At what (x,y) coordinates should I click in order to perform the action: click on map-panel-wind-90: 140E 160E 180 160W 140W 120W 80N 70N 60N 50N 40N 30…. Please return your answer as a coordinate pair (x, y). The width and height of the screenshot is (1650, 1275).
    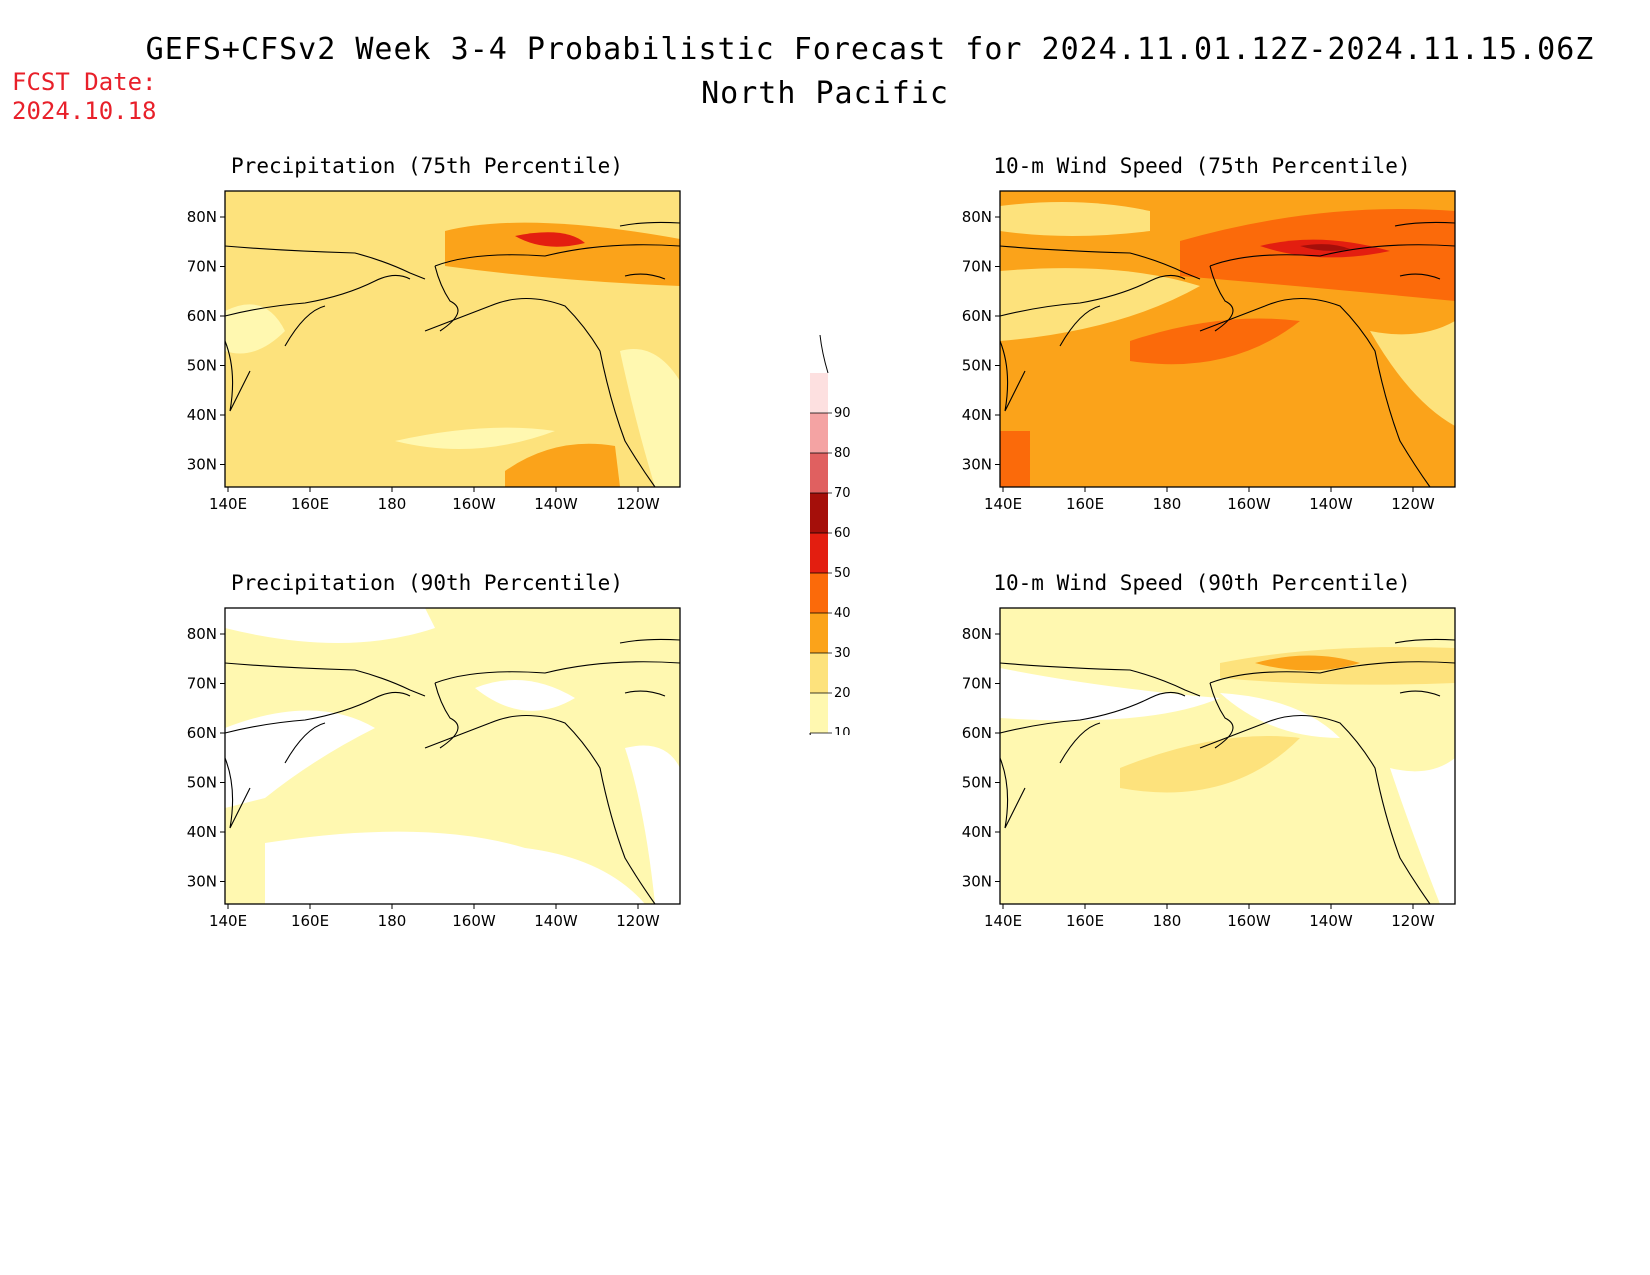
    Looking at the image, I should click on (1205, 767).